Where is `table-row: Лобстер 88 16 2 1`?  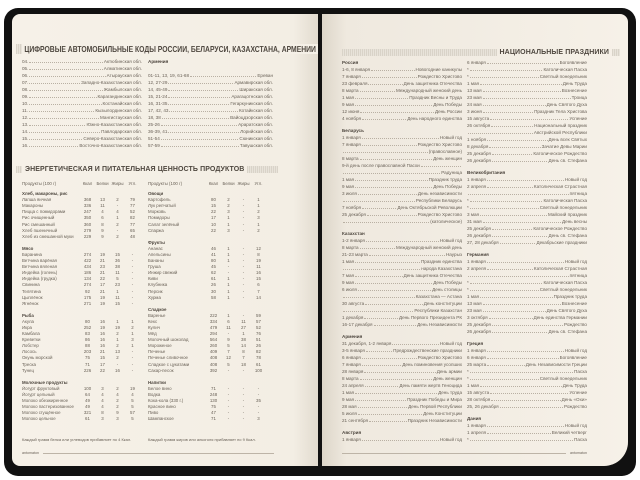 table-row: Лобстер 88 16 2 1 is located at coordinates (82, 346).